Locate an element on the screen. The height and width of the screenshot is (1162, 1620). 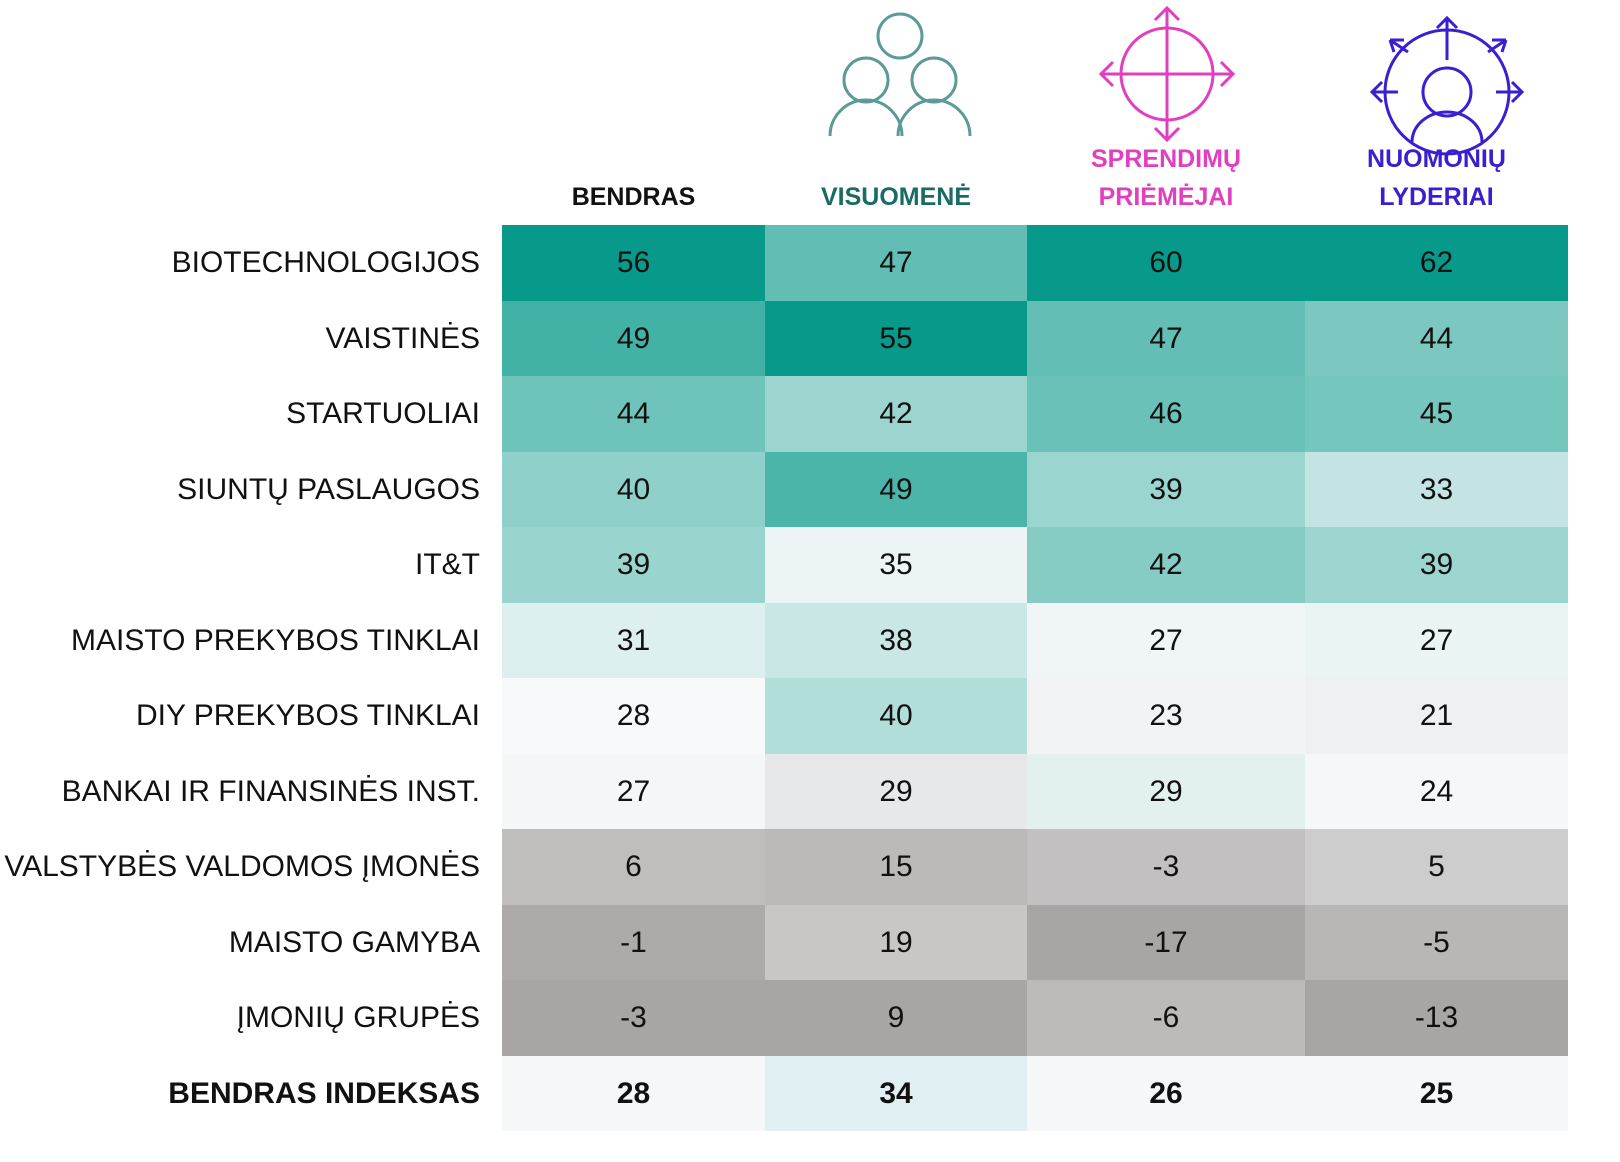
cell: 28 is located at coordinates (633, 716).